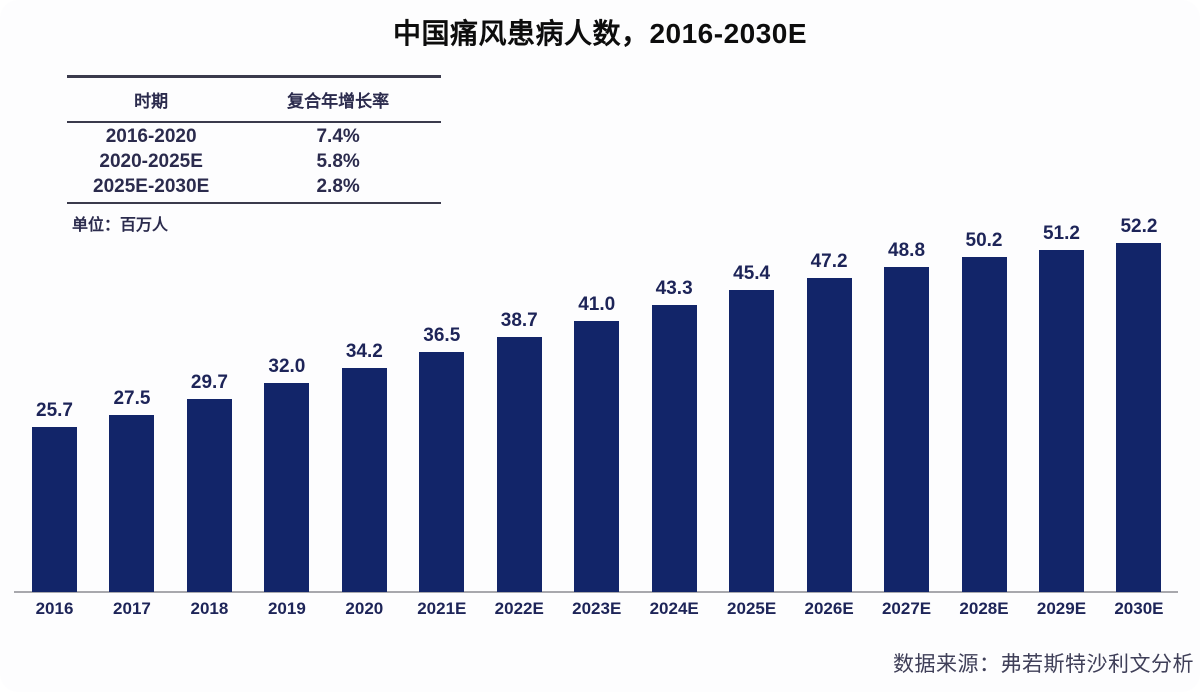 The height and width of the screenshot is (692, 1200). I want to click on x-axis-label: 2024E, so click(674, 608).